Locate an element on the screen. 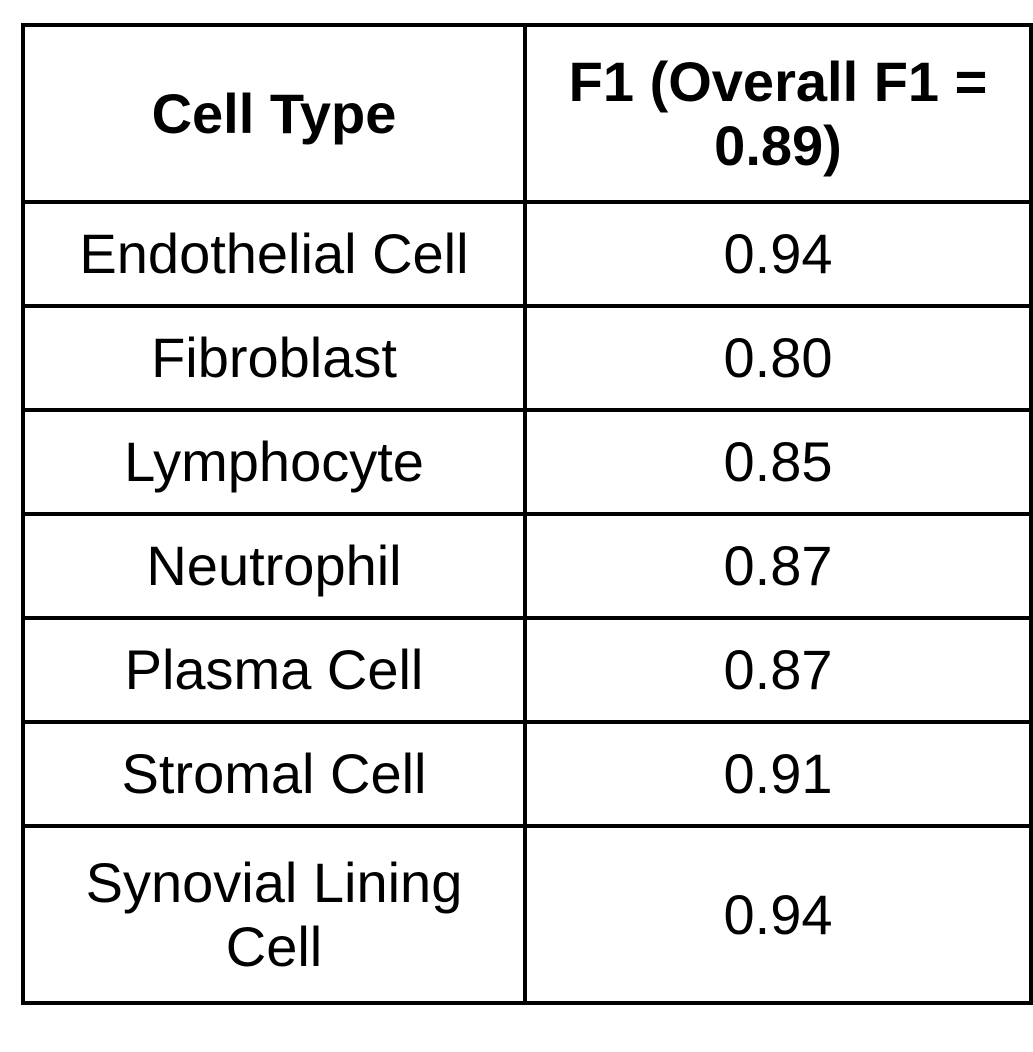  cell-type-cell: Stromal Cell is located at coordinates (274, 774).